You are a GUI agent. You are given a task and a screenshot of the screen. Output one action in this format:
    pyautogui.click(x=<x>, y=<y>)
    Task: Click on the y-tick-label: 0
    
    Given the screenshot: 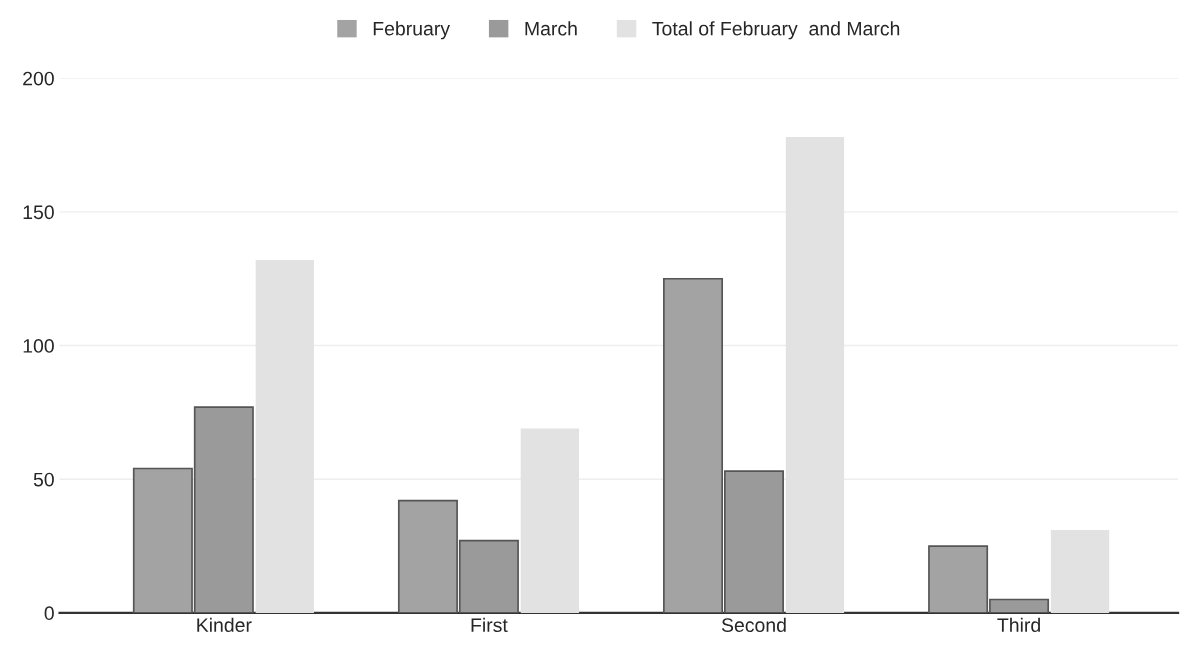 What is the action you would take?
    pyautogui.click(x=49, y=613)
    